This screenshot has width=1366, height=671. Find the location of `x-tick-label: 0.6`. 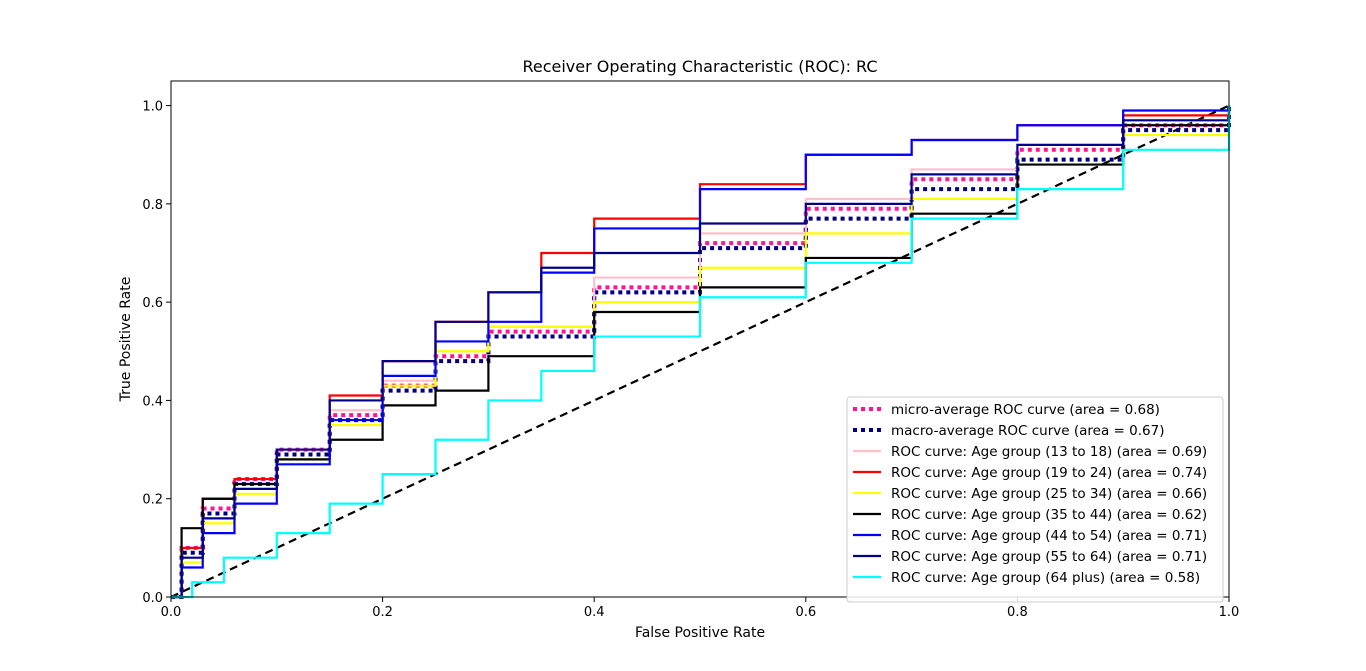

x-tick-label: 0.6 is located at coordinates (805, 612).